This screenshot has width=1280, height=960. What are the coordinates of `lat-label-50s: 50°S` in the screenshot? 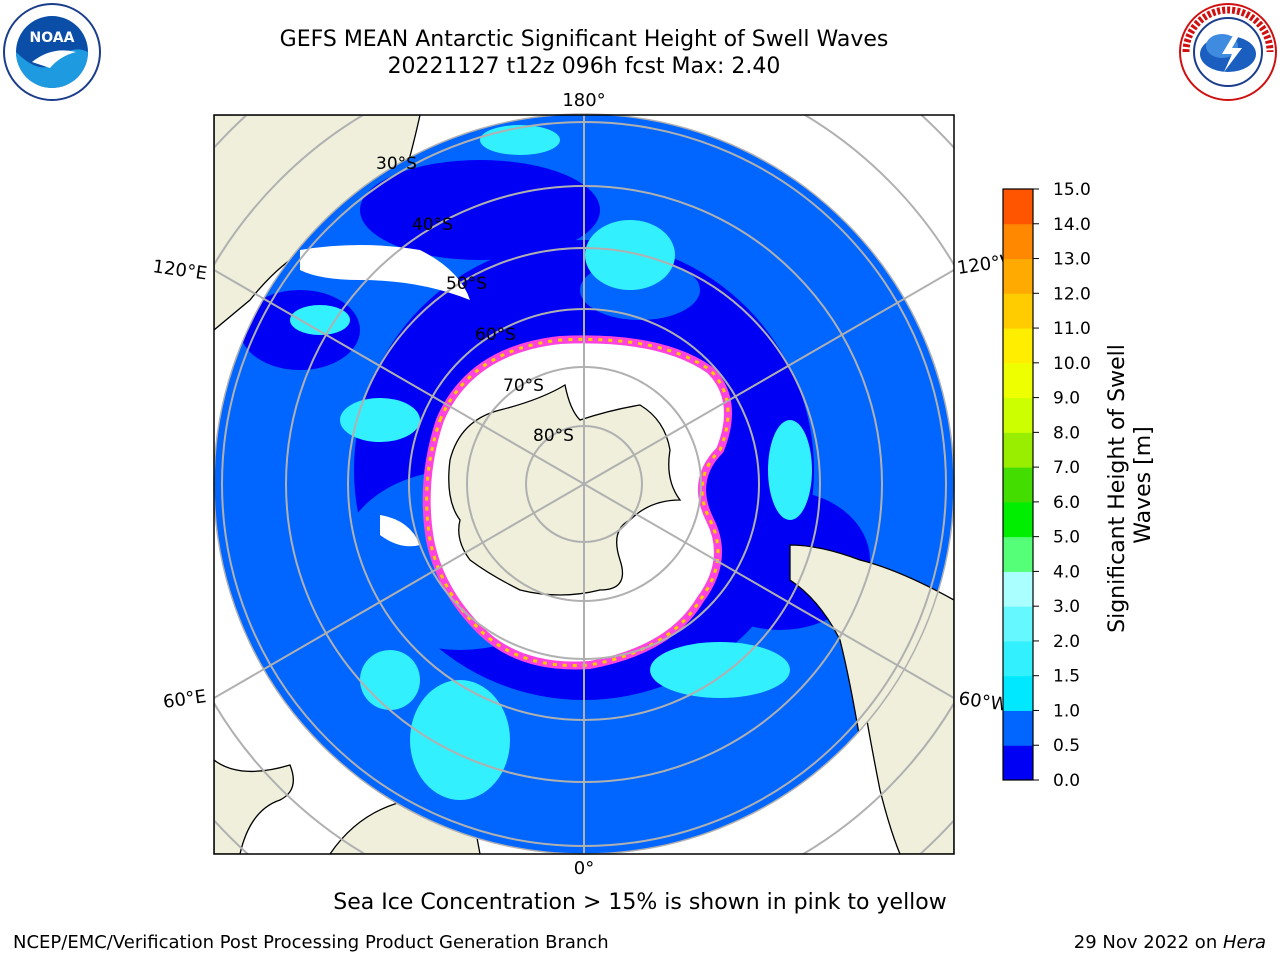 It's located at (466, 284).